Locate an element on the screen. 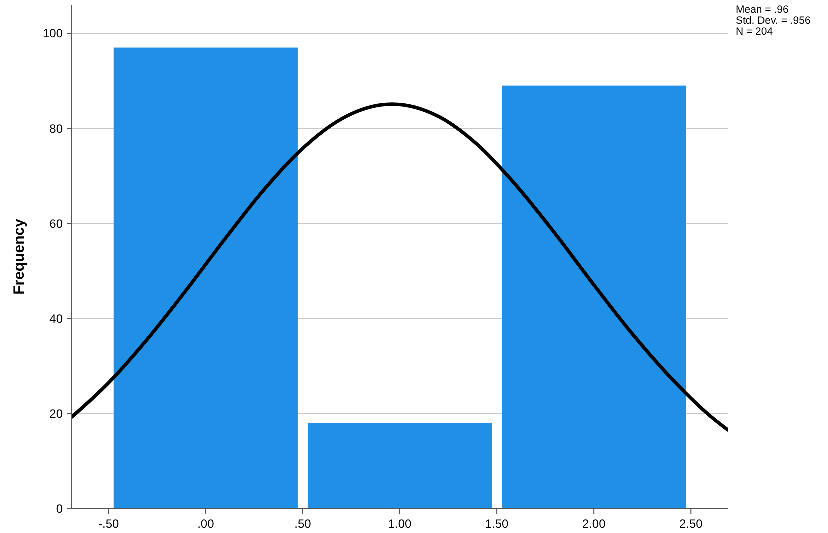  x-tick-label: .00 is located at coordinates (206, 524).